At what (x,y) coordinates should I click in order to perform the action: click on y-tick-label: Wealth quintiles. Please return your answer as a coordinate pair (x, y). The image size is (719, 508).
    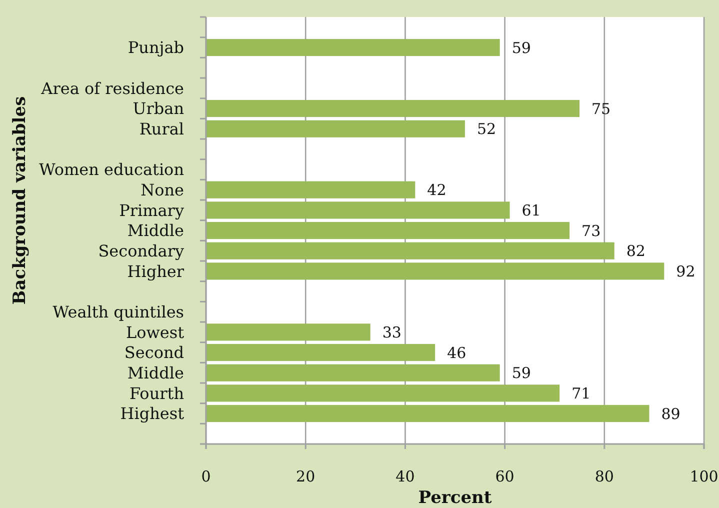
    Looking at the image, I should click on (118, 312).